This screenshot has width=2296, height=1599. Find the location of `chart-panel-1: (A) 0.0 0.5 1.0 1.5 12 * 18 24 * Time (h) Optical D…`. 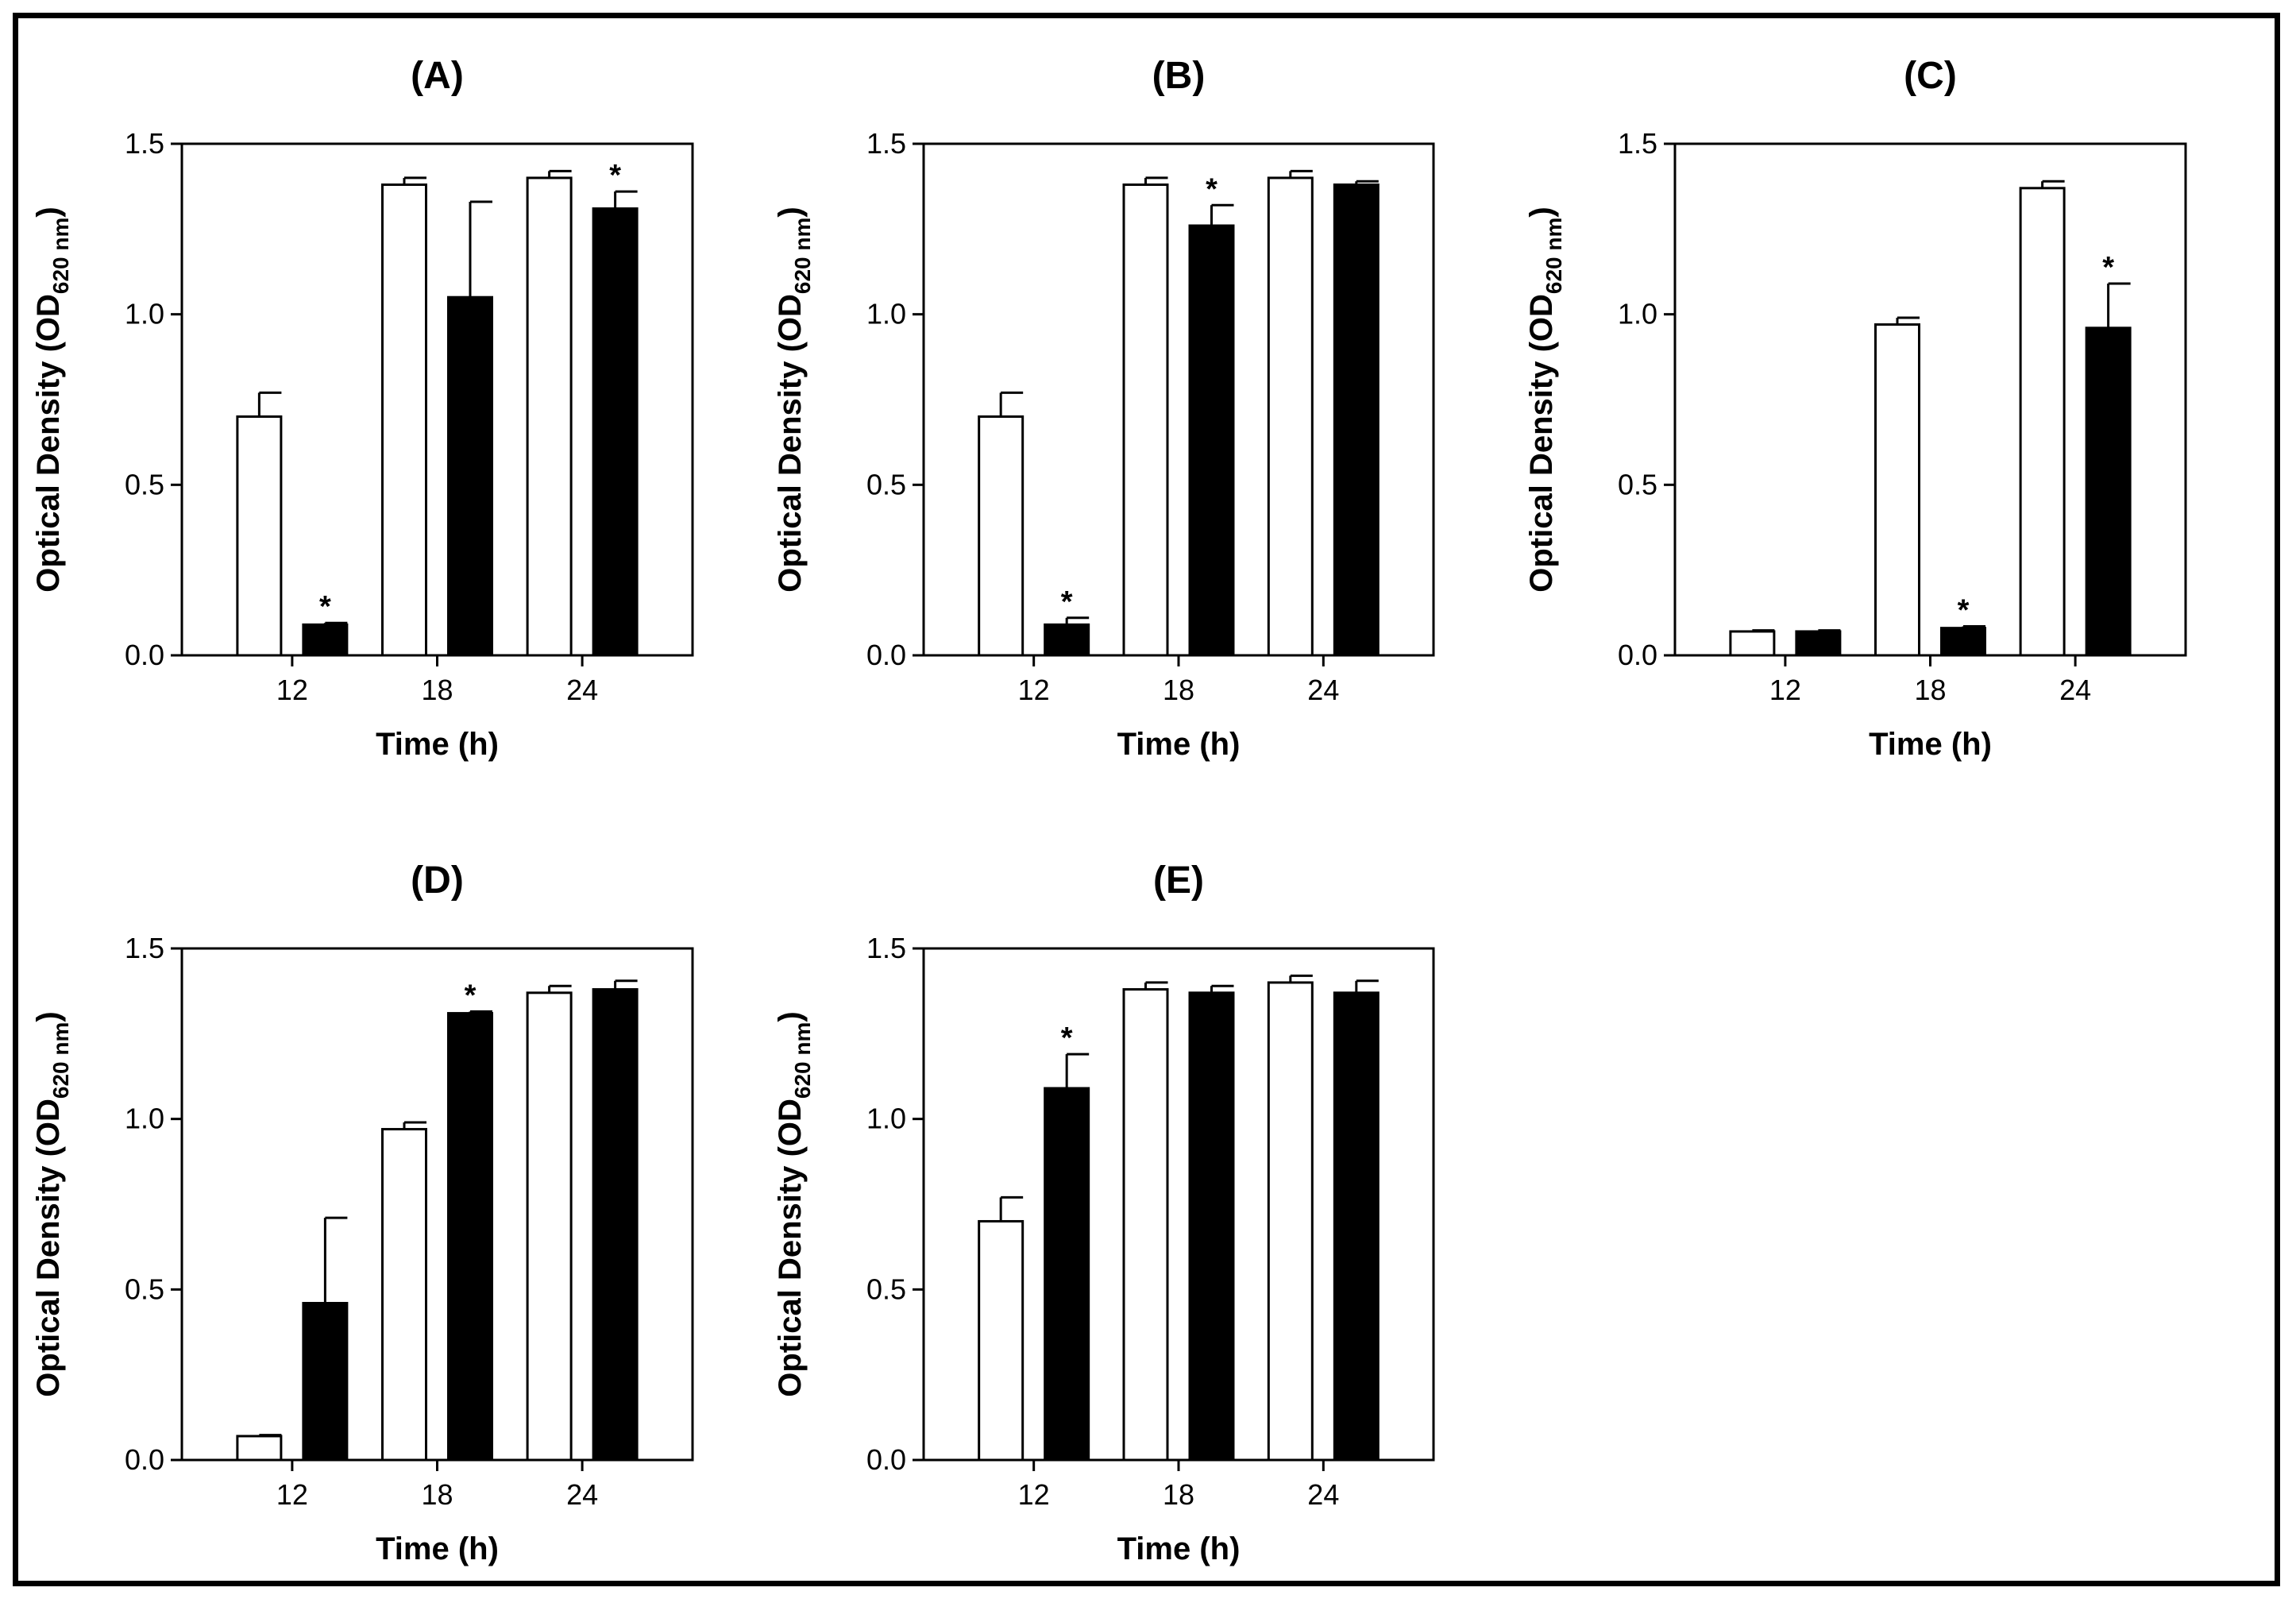

chart-panel-1: (A) 0.0 0.5 1.0 1.5 12 * 18 24 * Time (h) Optical D… is located at coordinates (362, 408).